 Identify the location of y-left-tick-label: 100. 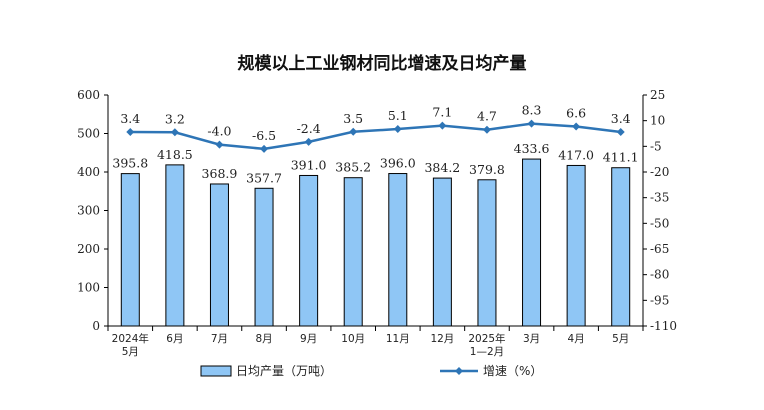
(88, 288).